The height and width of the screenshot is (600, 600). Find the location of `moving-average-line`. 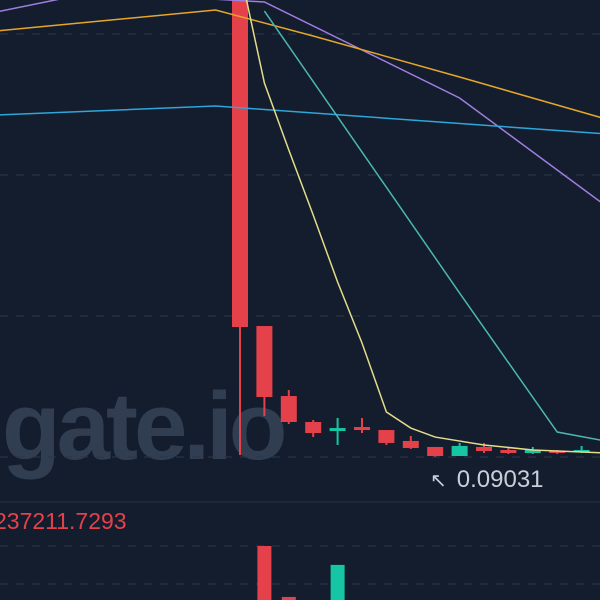

moving-average-line is located at coordinates (300, 120).